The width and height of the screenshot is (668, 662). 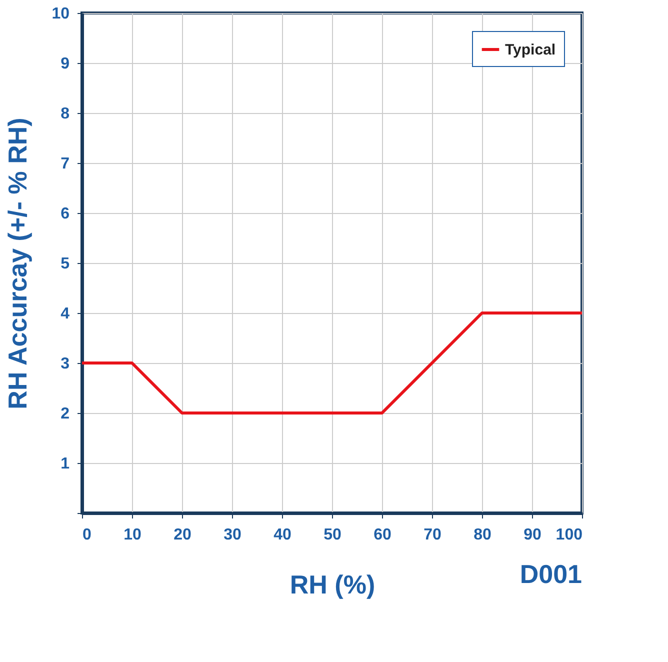 What do you see at coordinates (533, 535) in the screenshot?
I see `x-tick-label: 90` at bounding box center [533, 535].